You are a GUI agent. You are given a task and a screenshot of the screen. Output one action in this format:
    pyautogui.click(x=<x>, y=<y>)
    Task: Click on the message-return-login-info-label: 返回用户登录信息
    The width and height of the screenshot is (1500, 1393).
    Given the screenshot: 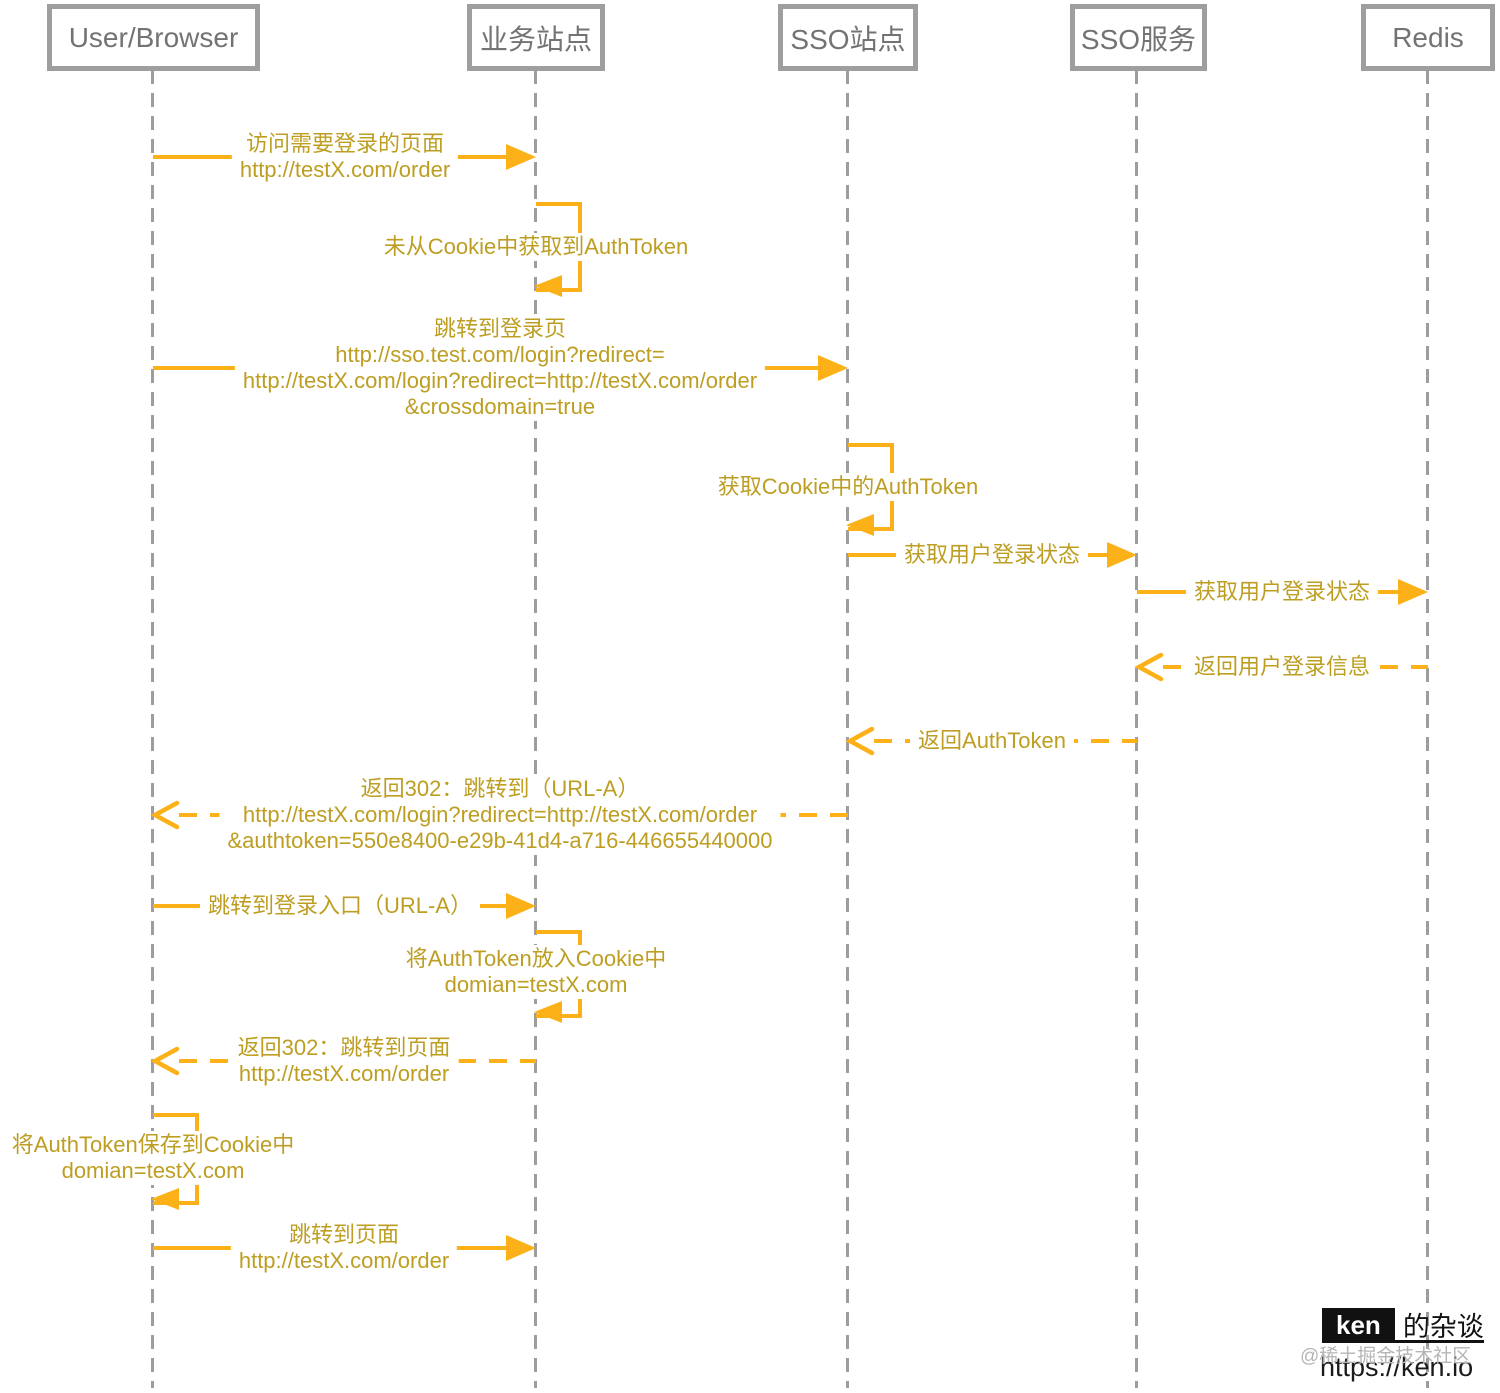 What is the action you would take?
    pyautogui.click(x=1282, y=667)
    